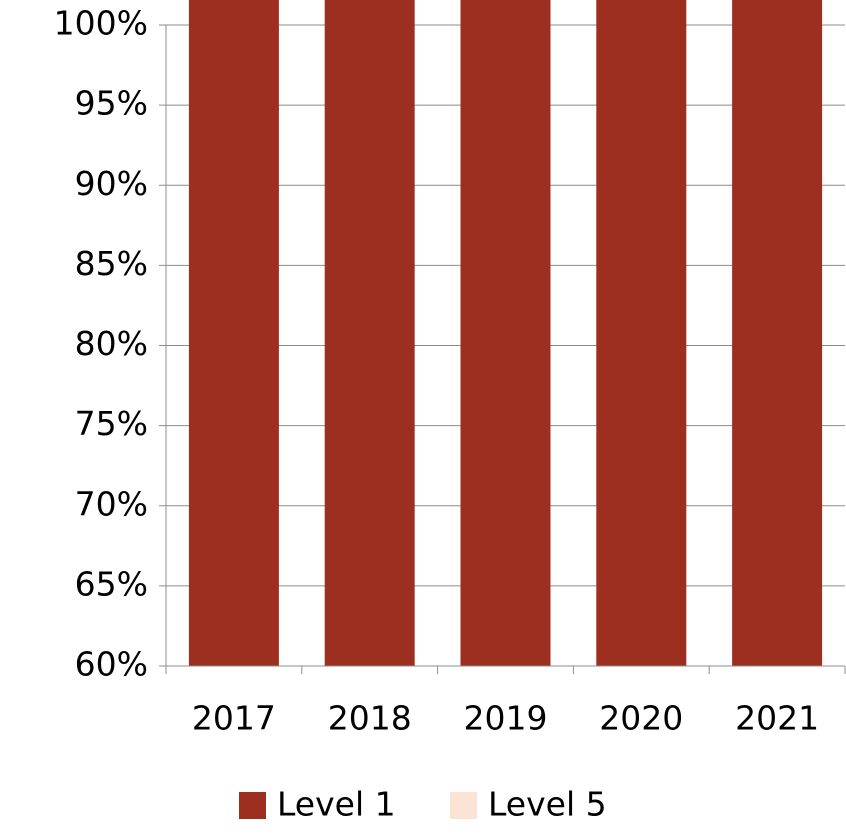 This screenshot has height=836, width=846. What do you see at coordinates (336, 804) in the screenshot?
I see `legend-label: Level 1` at bounding box center [336, 804].